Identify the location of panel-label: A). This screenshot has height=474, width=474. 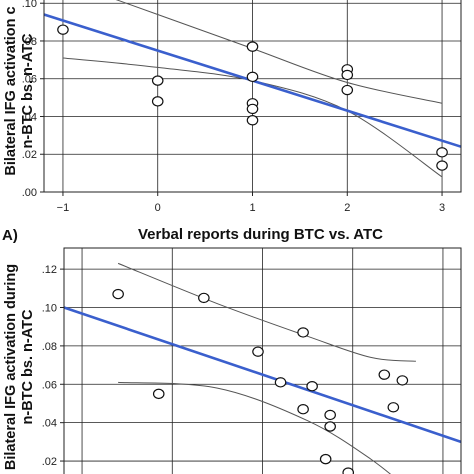
(10, 235).